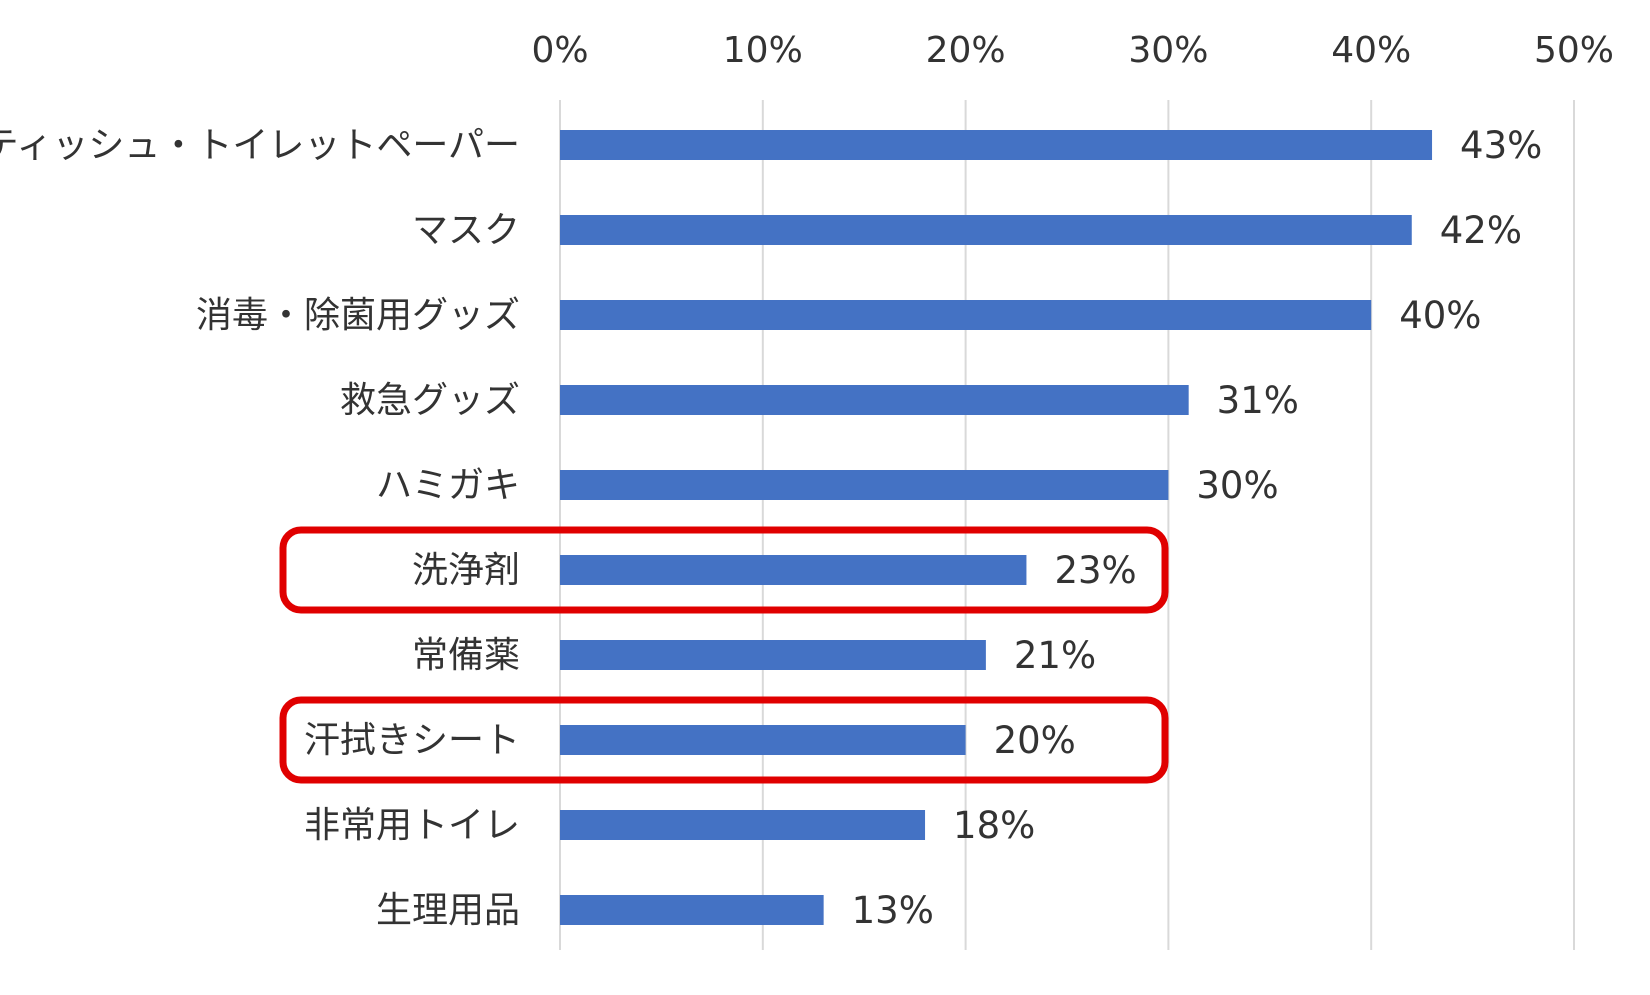 The image size is (1650, 995). I want to click on data-label: 30%, so click(1237, 485).